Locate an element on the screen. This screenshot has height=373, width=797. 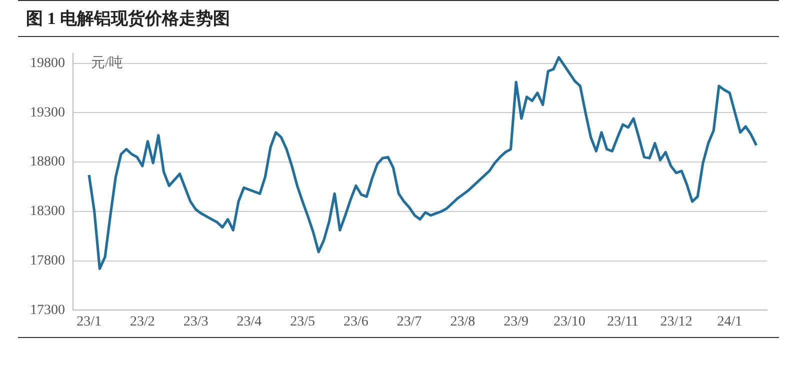
y-axis-title: 元/吨 is located at coordinates (107, 62).